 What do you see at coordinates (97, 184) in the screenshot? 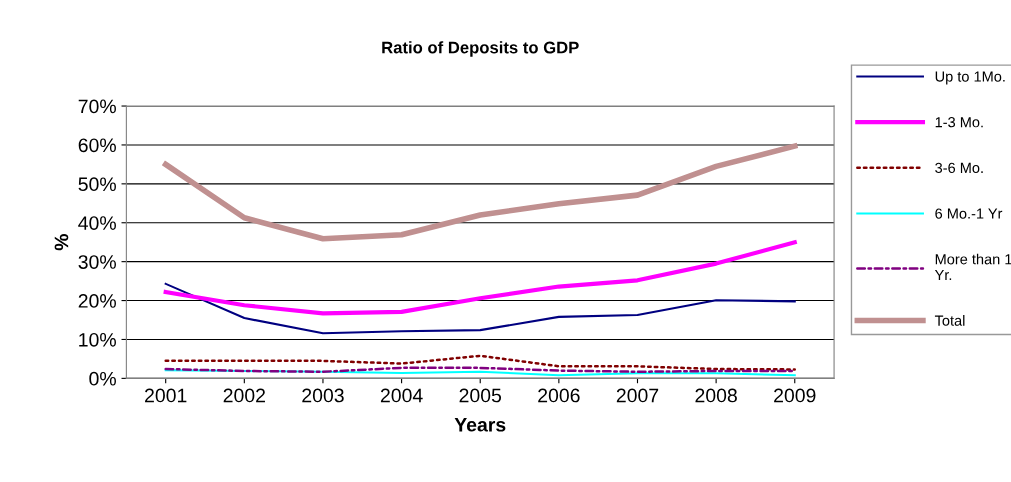
I see `y-tick-label: 50%` at bounding box center [97, 184].